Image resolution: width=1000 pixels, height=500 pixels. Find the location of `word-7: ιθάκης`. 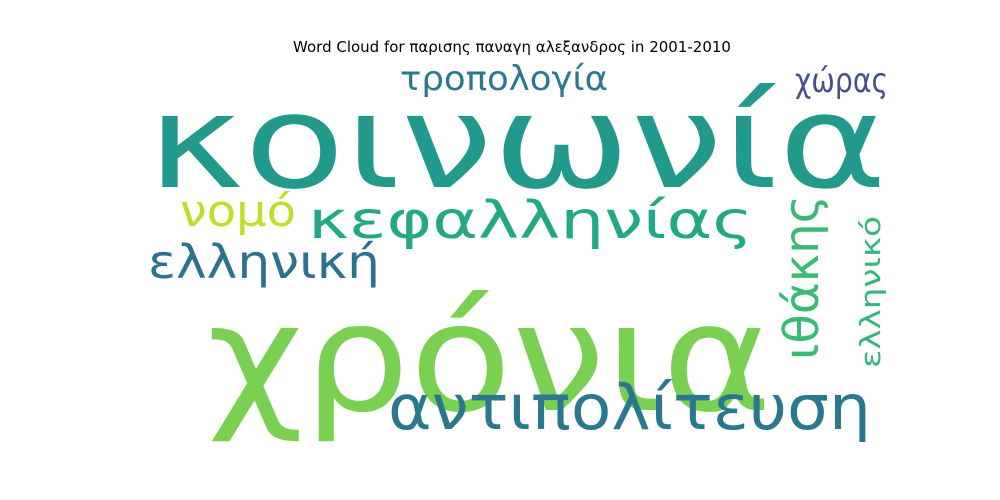

word-7: ιθάκης is located at coordinates (802, 277).